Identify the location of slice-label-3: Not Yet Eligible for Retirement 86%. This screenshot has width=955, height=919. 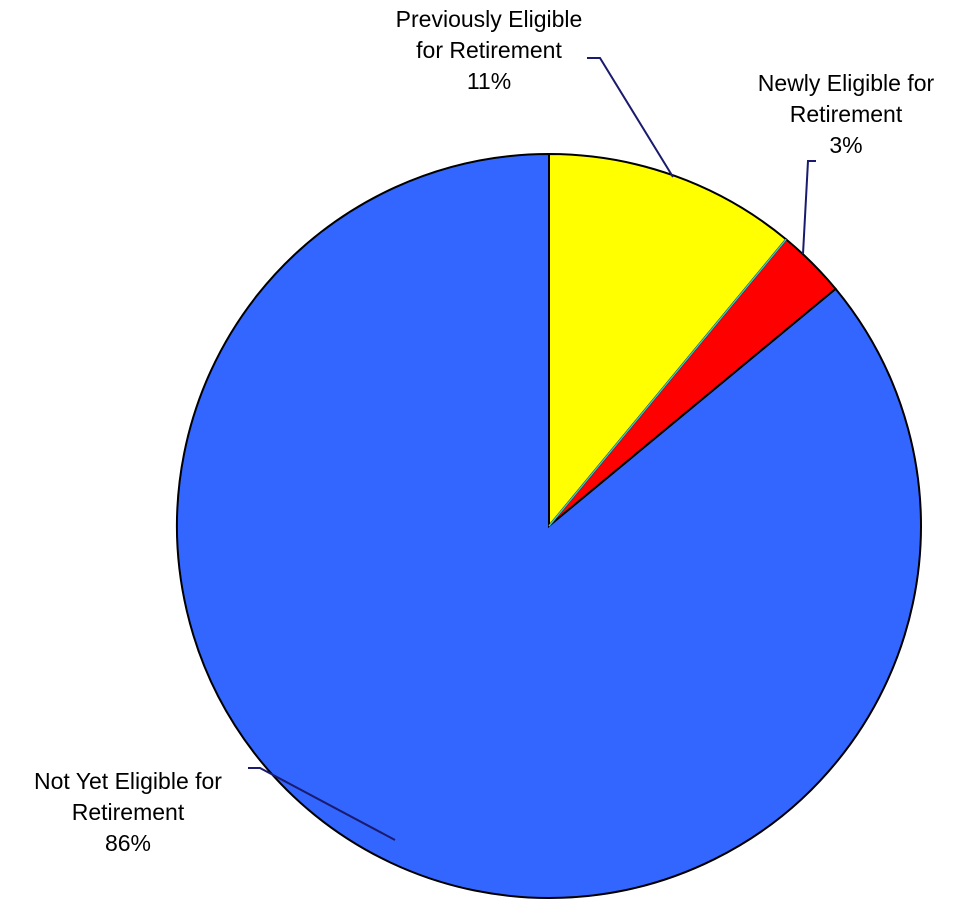
(128, 812).